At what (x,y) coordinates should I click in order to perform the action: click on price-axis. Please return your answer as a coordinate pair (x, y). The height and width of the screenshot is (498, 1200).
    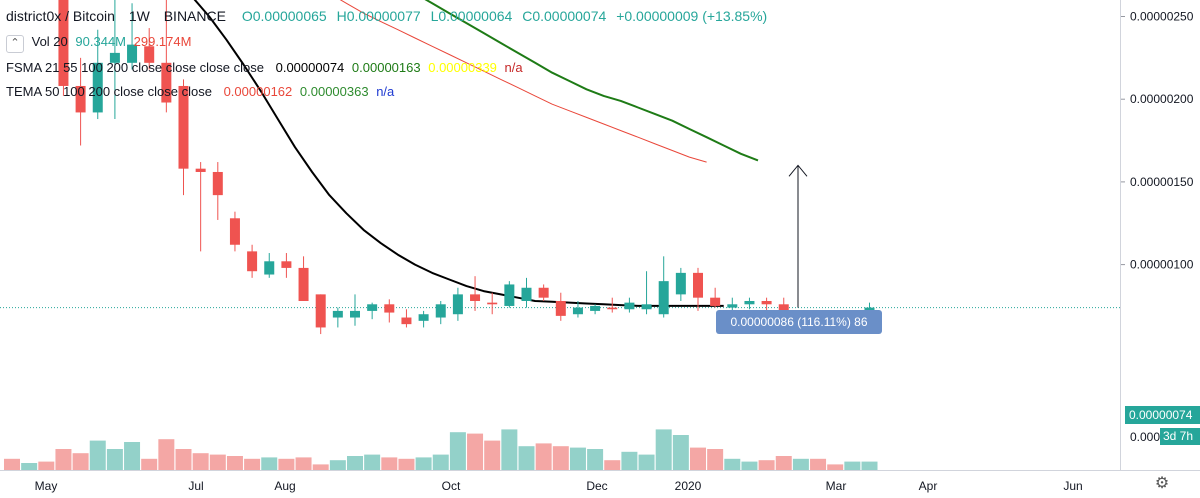
    Looking at the image, I should click on (1160, 235).